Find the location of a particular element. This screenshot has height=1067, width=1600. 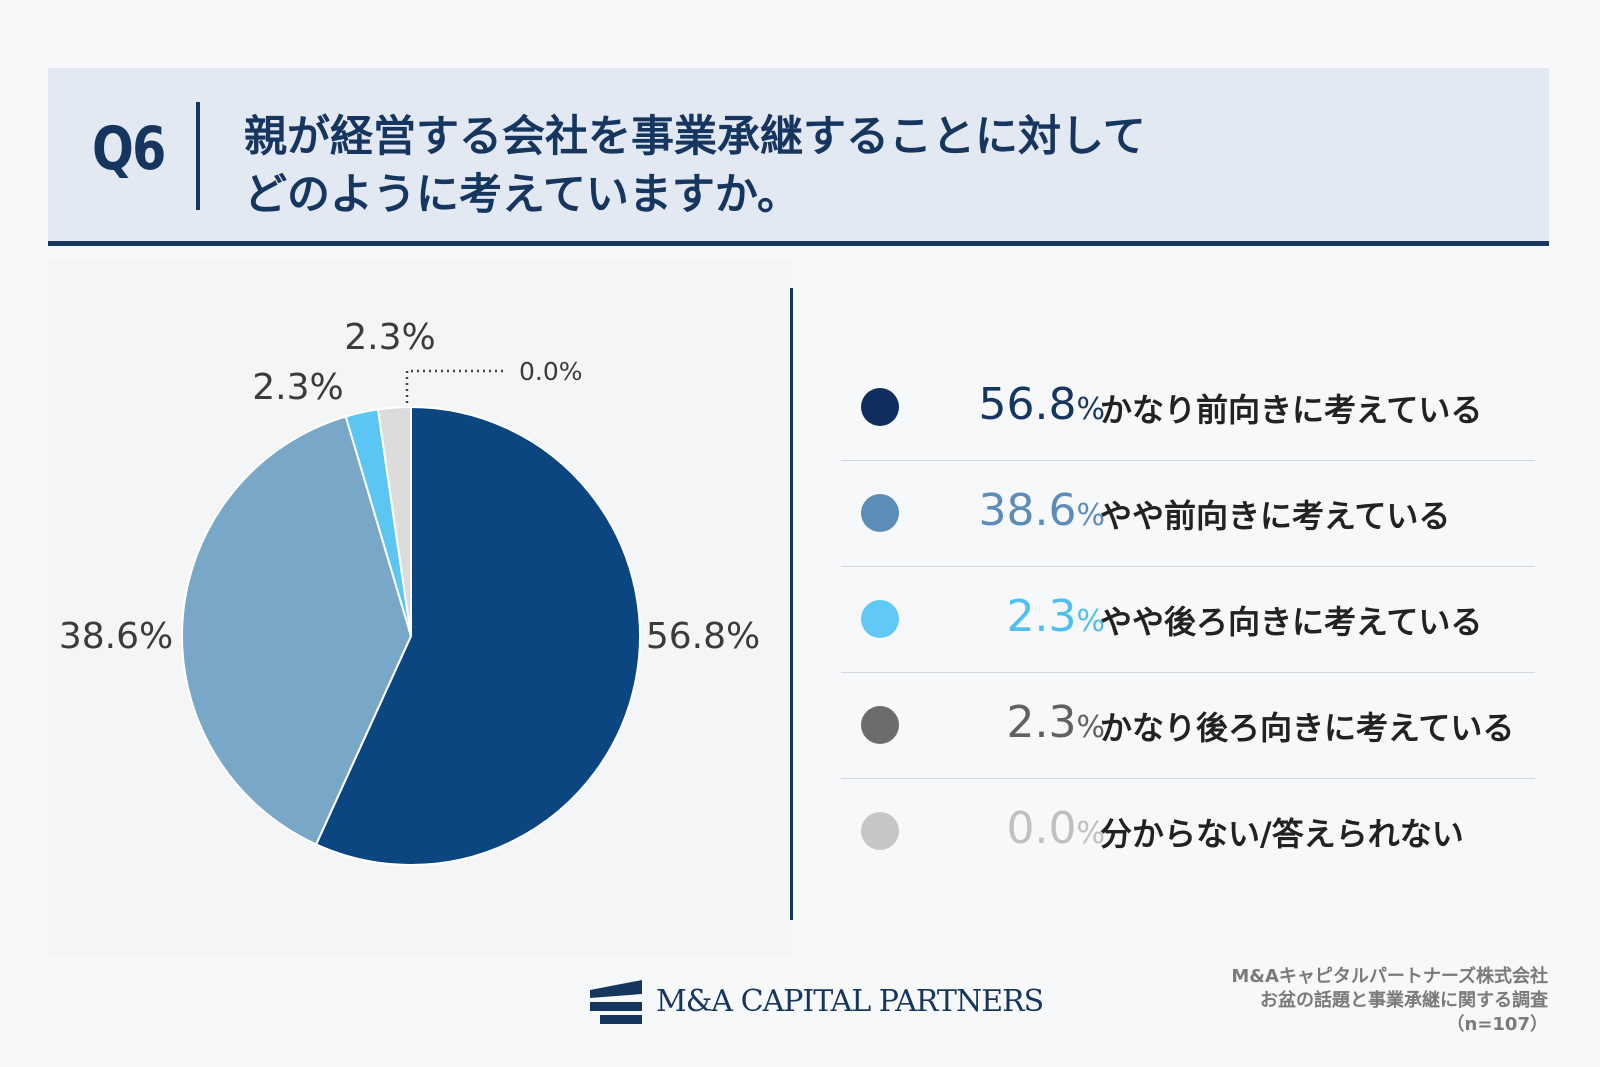

legend-number: 0.0 is located at coordinates (1041, 828).